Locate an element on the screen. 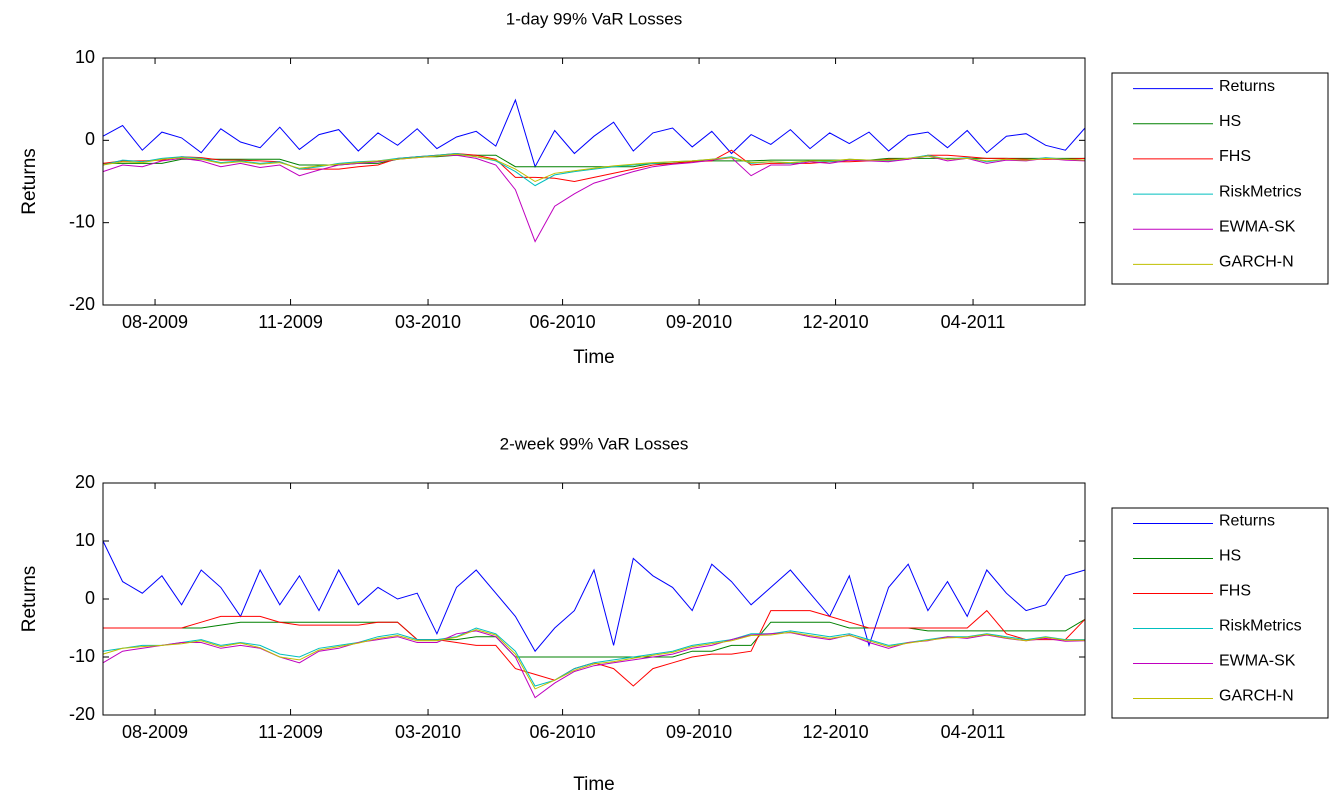 The height and width of the screenshot is (801, 1330). chart-title: 2-week 99% VaR Losses is located at coordinates (594, 443).